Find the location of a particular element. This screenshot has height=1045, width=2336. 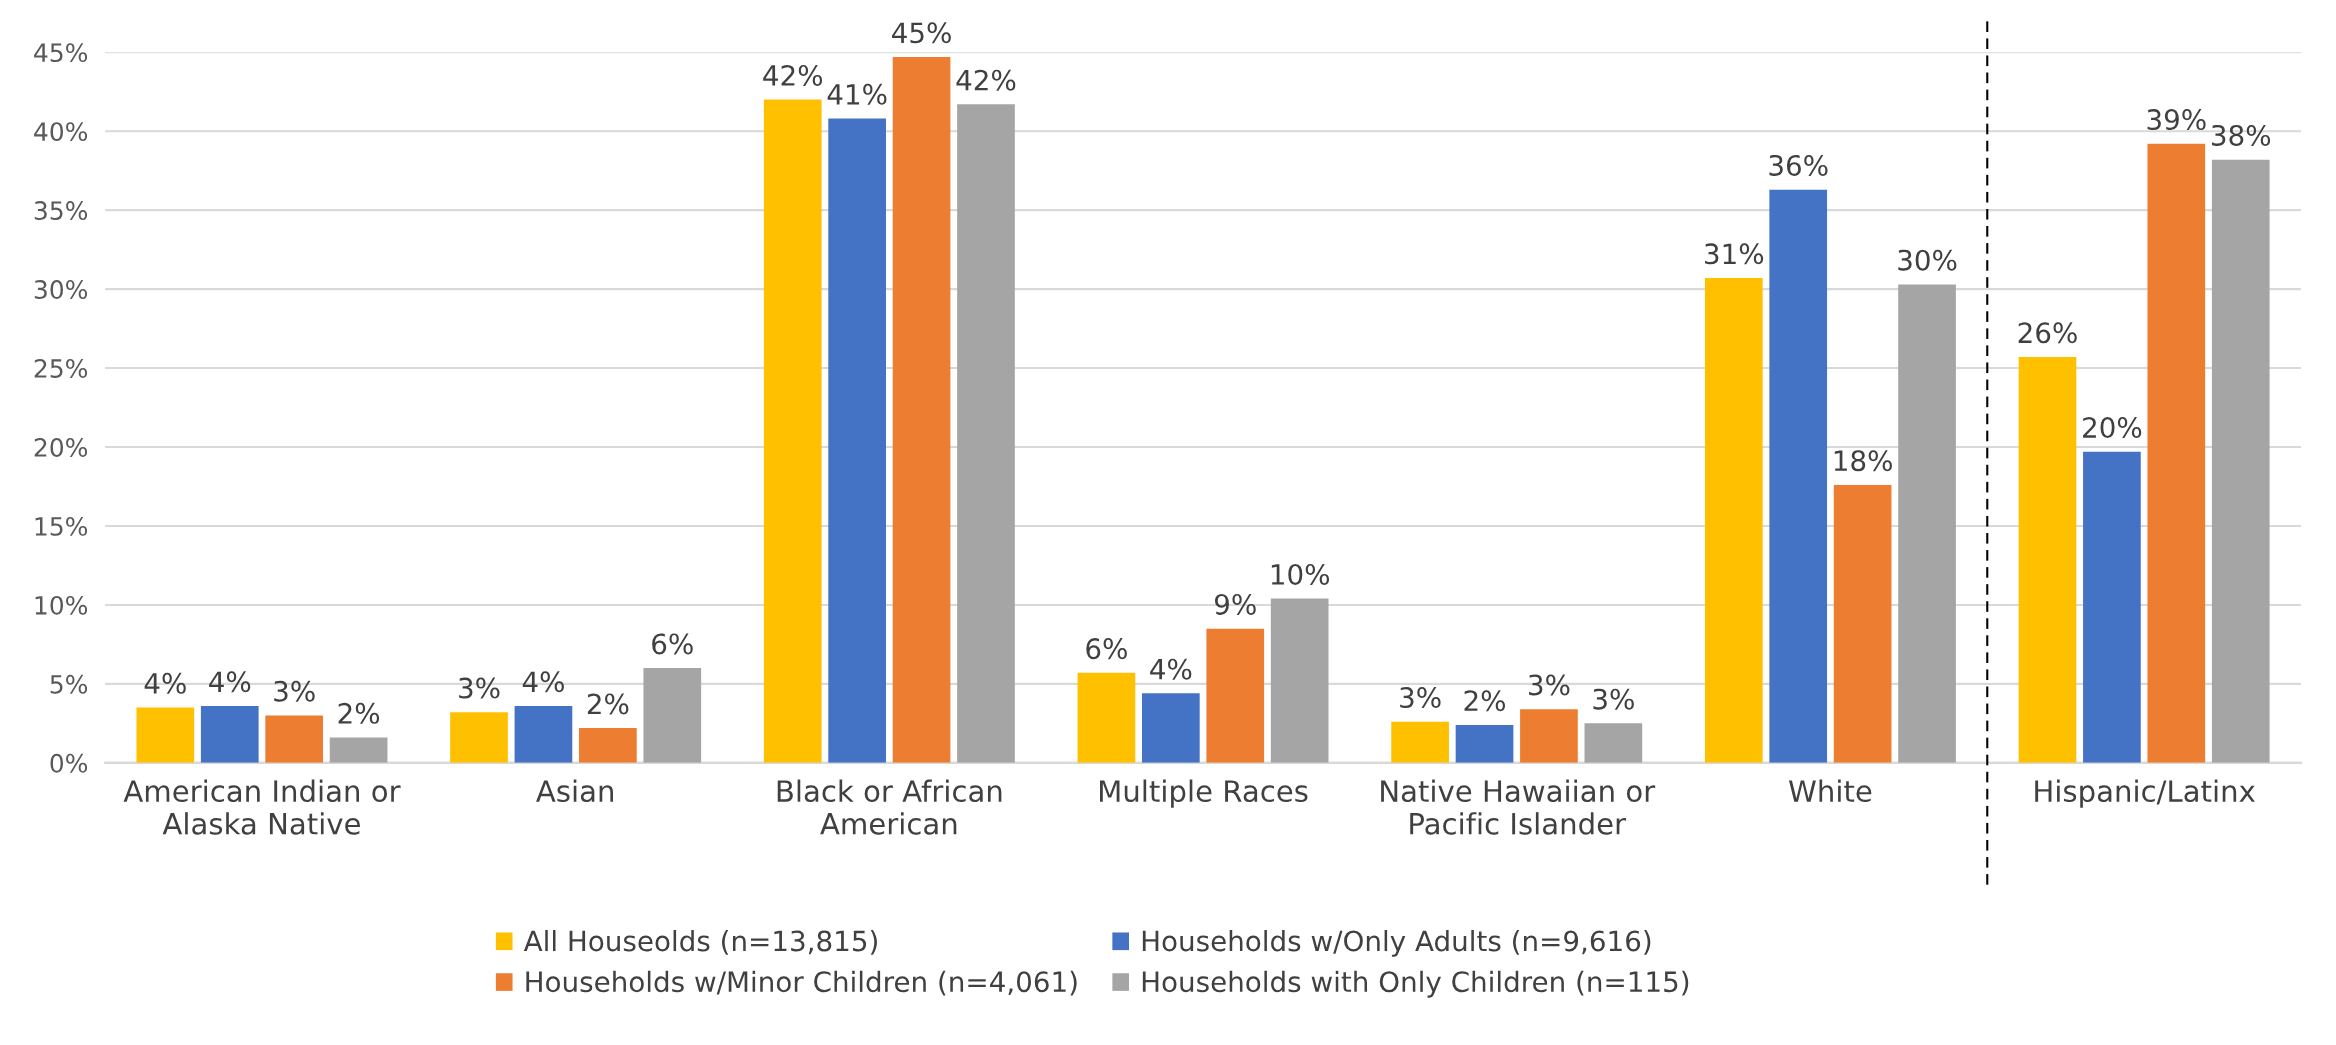

x-tick-label: Black or African American is located at coordinates (889, 807).